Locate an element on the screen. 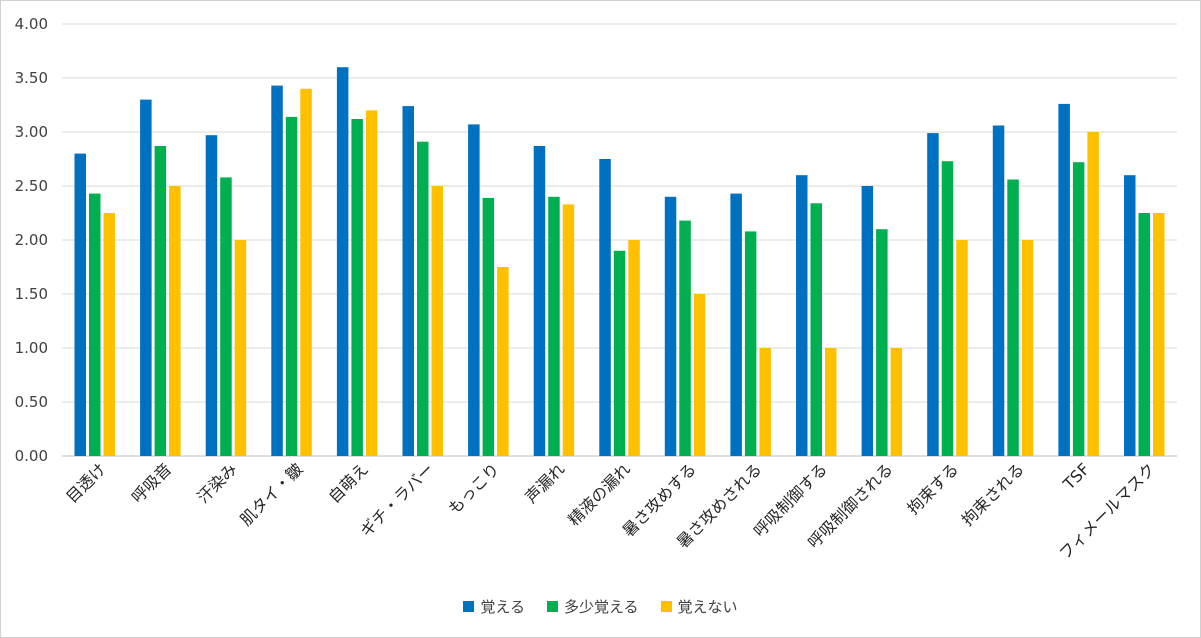 The image size is (1201, 638). y-tick-label: 0.00 is located at coordinates (31, 456).